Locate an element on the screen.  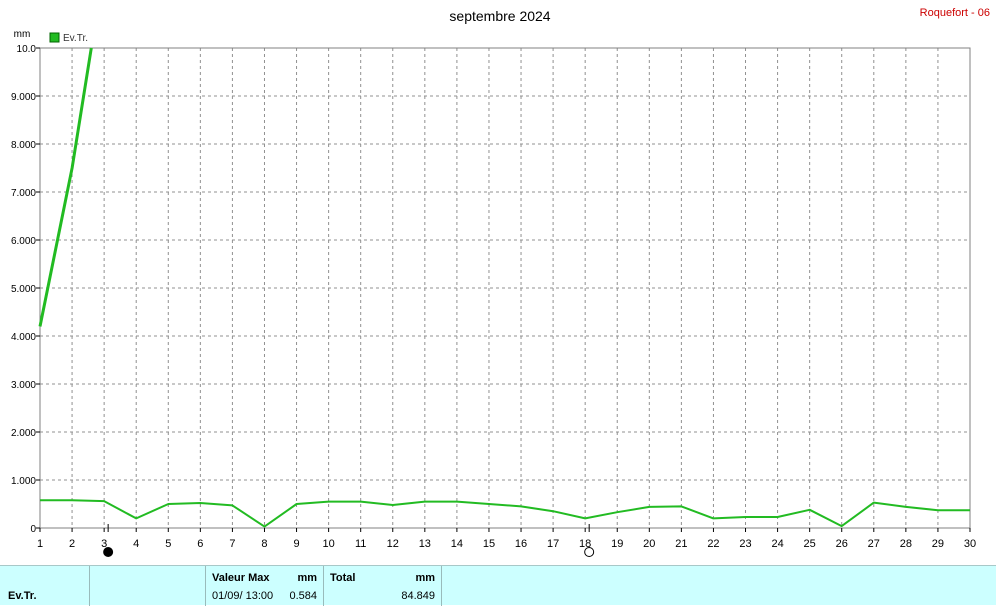
y-axis-unit: mm is located at coordinates (22, 34).